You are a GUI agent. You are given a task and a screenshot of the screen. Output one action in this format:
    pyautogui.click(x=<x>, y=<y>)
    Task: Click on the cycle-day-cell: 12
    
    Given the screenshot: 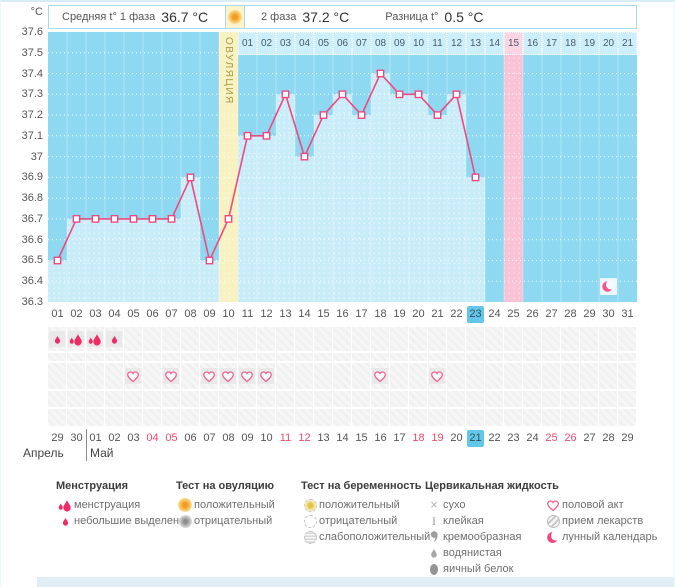 What is the action you would take?
    pyautogui.click(x=266, y=314)
    